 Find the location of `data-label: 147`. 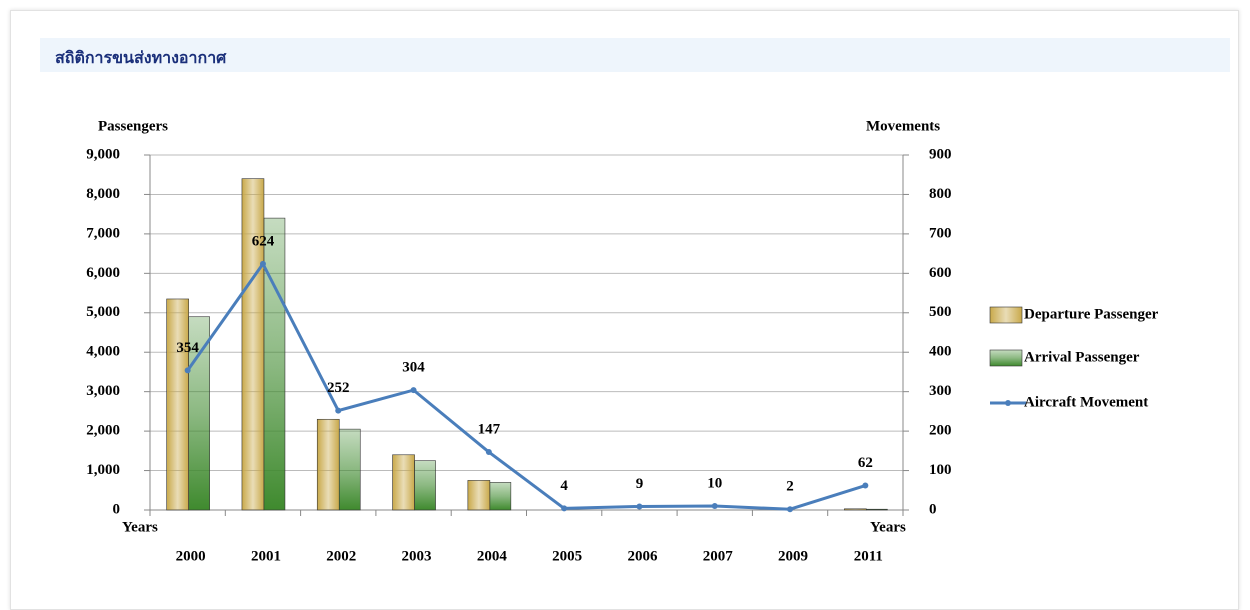

data-label: 147 is located at coordinates (489, 429).